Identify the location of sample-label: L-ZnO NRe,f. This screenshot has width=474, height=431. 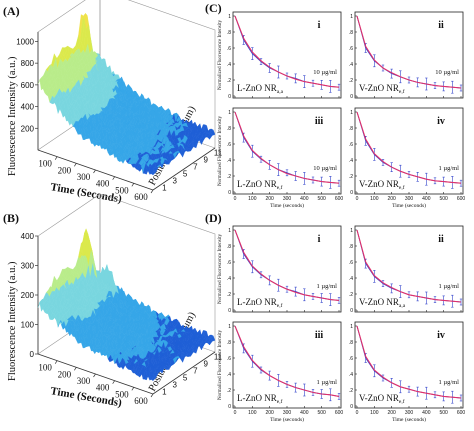
(260, 399).